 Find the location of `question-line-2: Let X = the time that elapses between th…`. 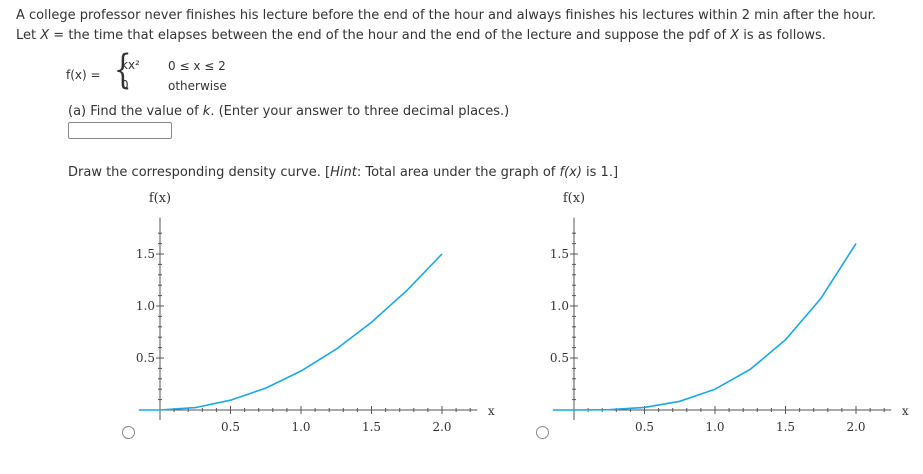

question-line-2: Let X = the time that elapses between th… is located at coordinates (421, 35).